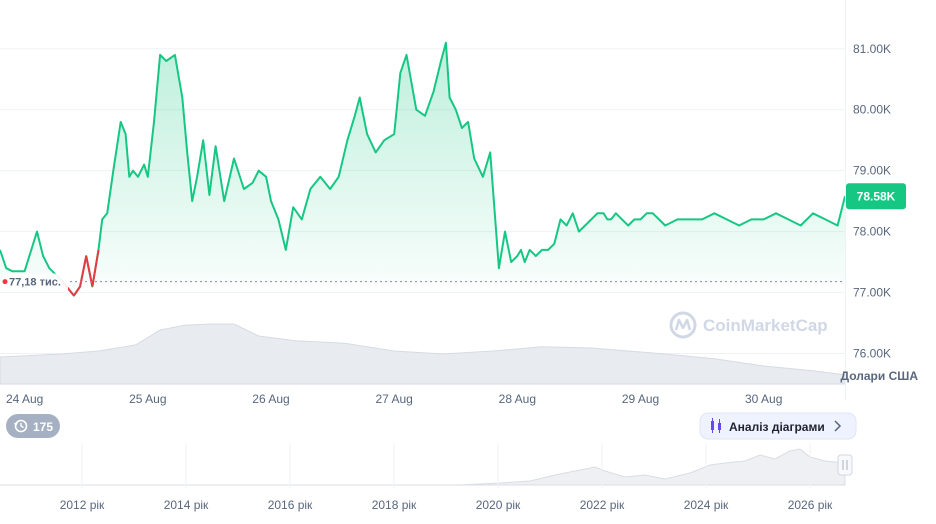 The height and width of the screenshot is (524, 936). I want to click on chevron-right-icon, so click(838, 426).